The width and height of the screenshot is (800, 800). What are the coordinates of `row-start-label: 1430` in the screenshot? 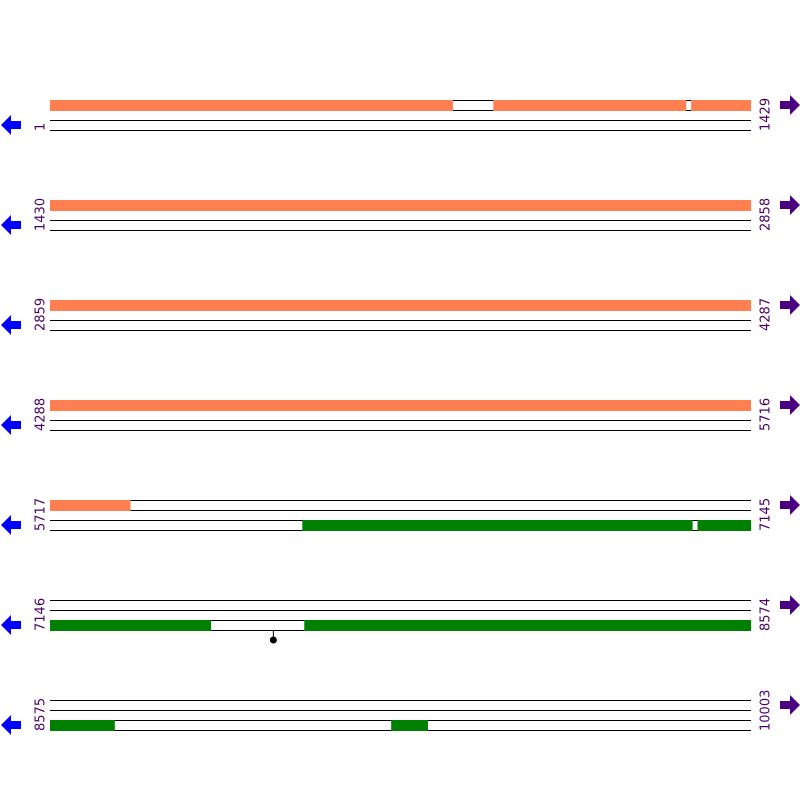 It's located at (41, 214).